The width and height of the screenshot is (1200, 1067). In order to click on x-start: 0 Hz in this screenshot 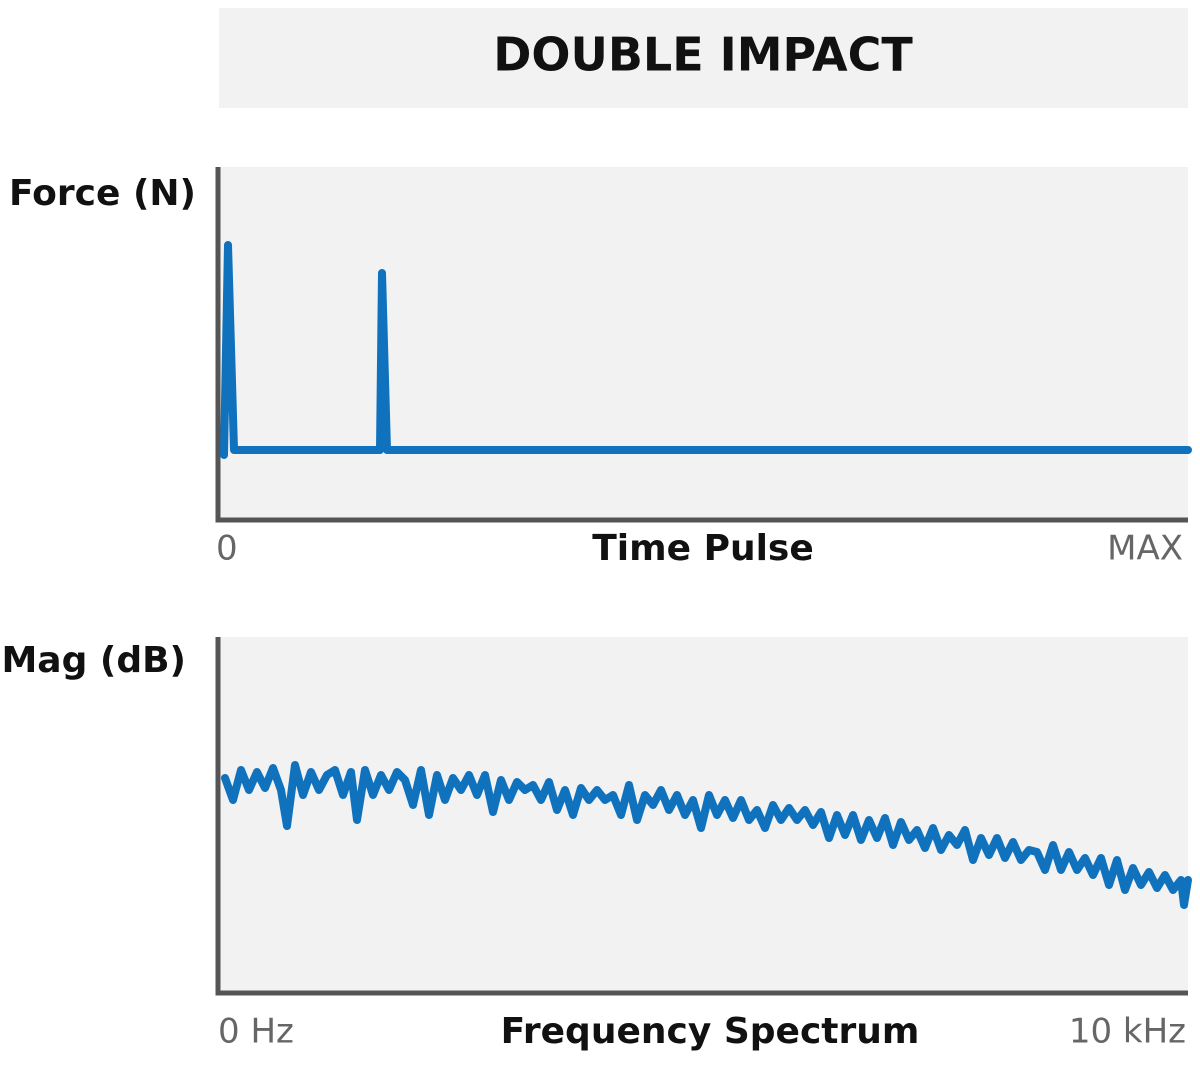, I will do `click(256, 1032)`.